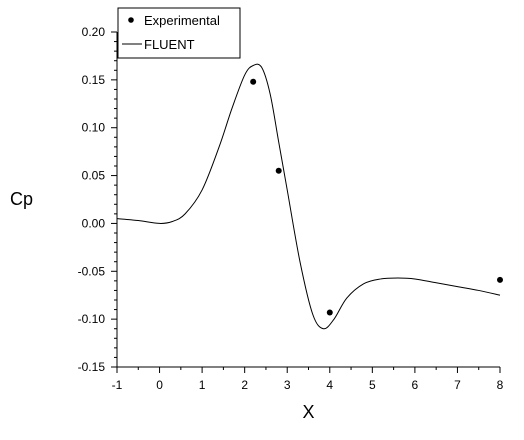 The height and width of the screenshot is (440, 524). I want to click on x-tick-label: 4, so click(329, 385).